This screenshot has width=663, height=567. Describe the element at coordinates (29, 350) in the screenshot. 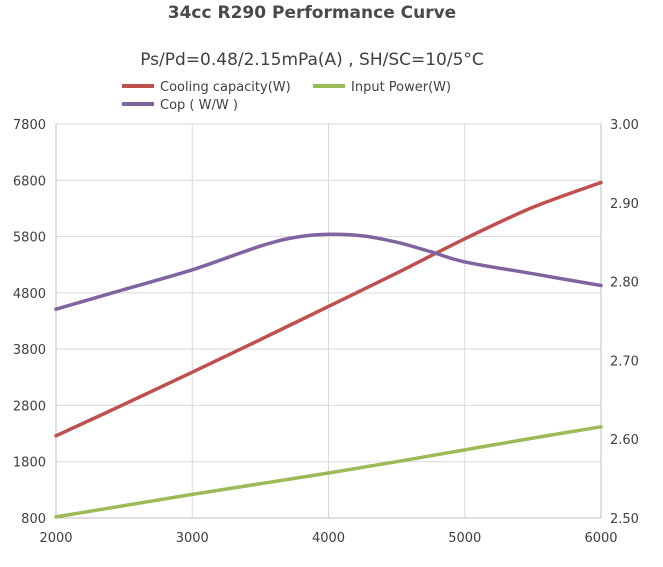

I see `y-left-tick-label: 3800` at that location.